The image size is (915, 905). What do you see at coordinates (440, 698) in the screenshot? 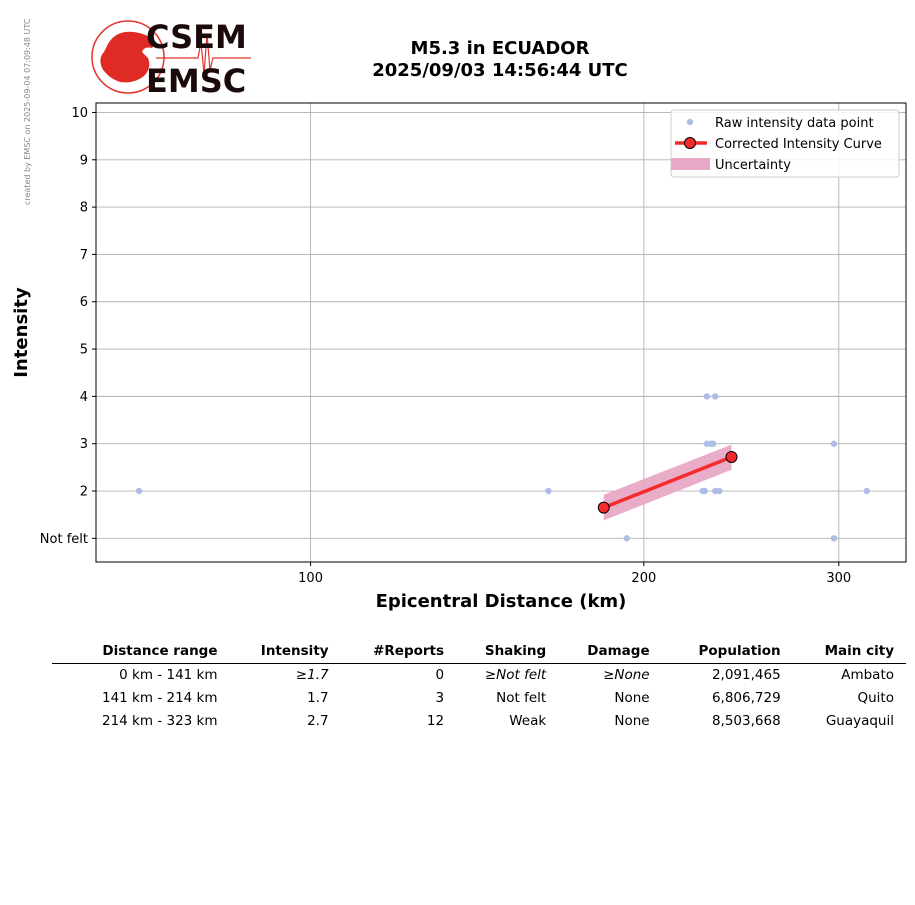
I see `cell-reports: 3` at bounding box center [440, 698].